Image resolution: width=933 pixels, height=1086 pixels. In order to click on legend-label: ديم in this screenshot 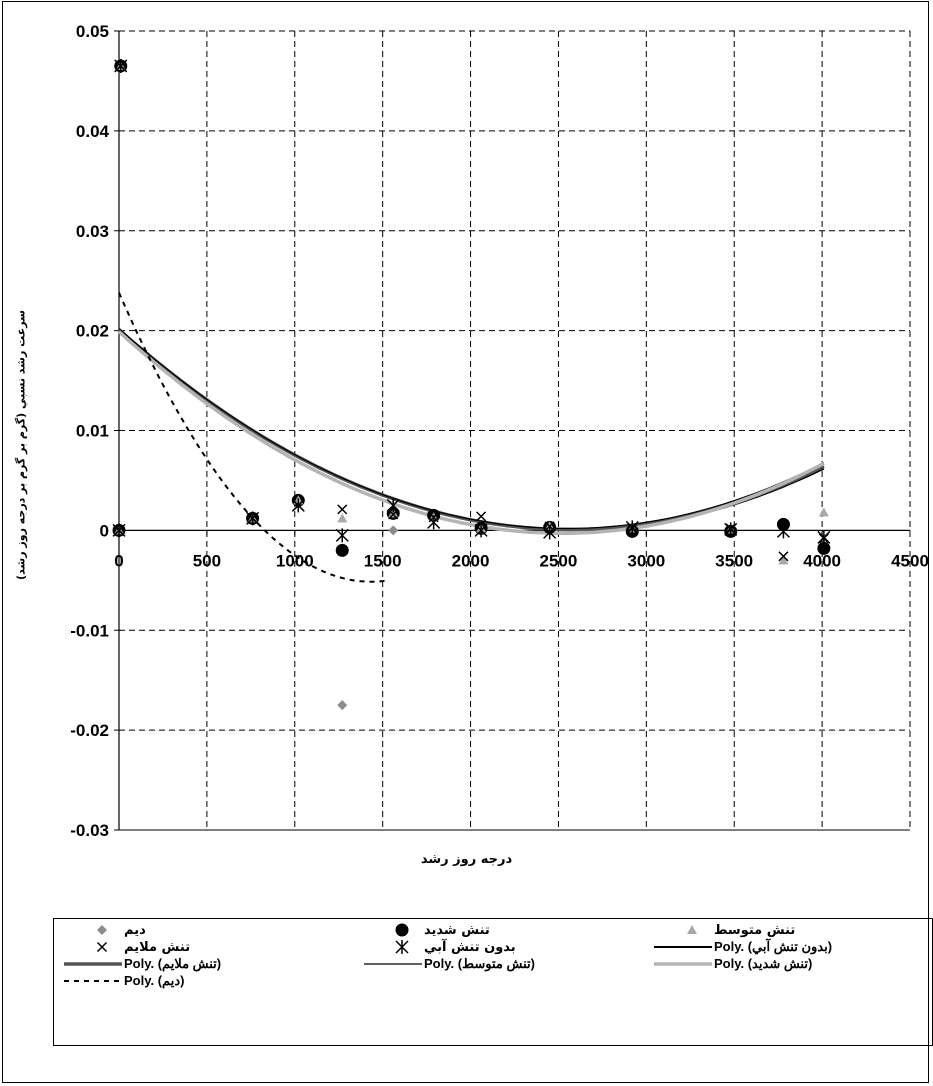, I will do `click(135, 930)`.